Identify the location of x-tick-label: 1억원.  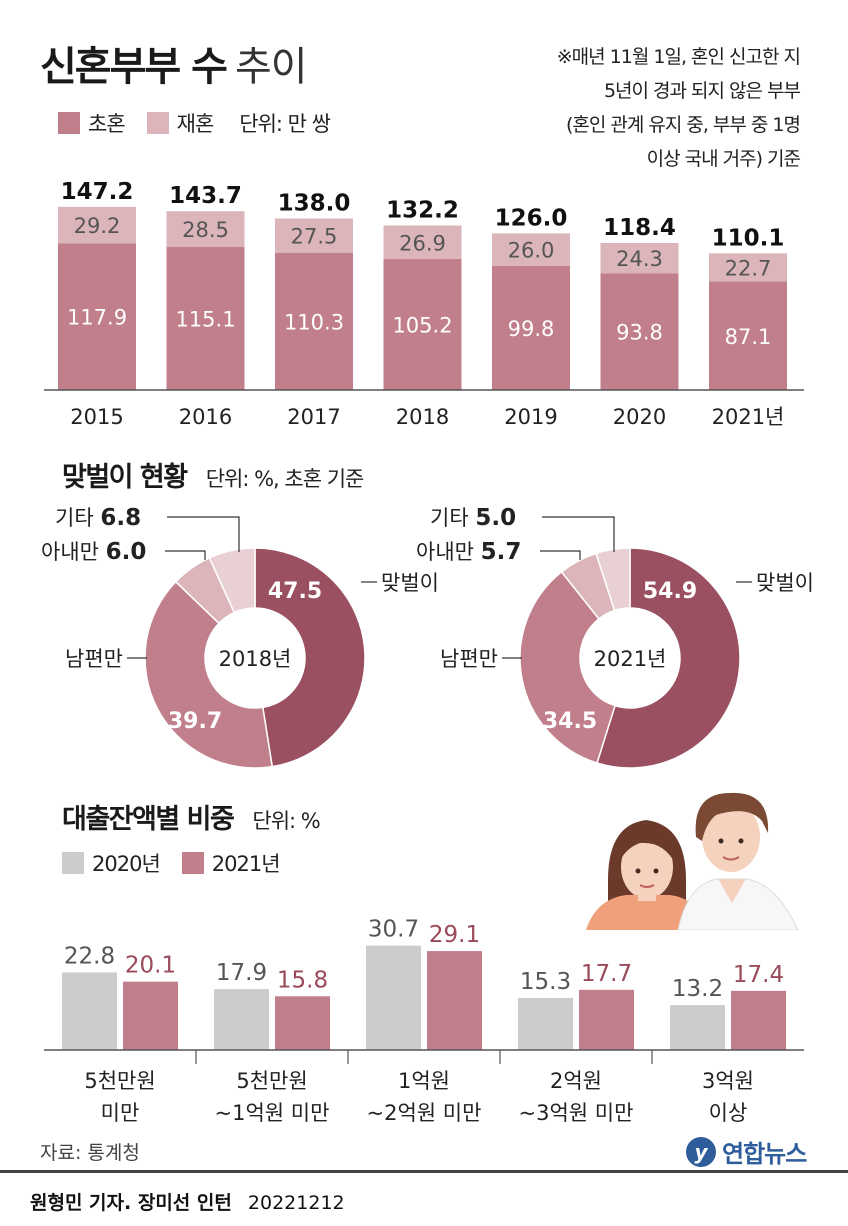
(424, 1081).